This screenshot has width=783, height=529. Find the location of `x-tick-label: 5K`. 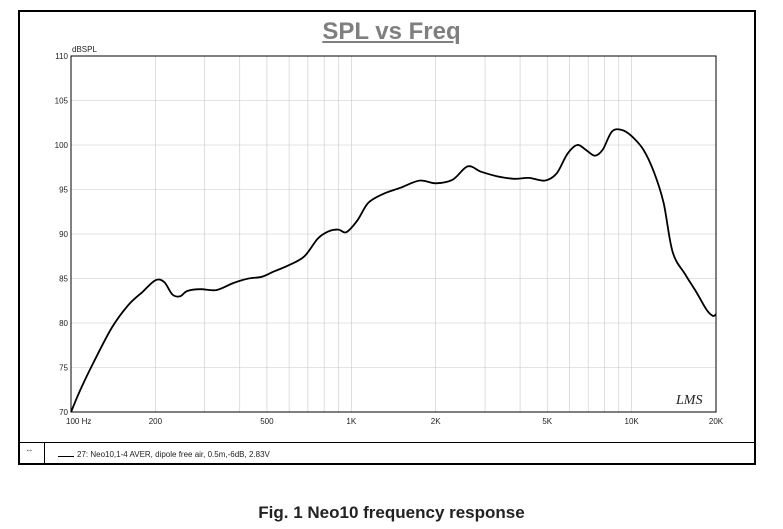

x-tick-label: 5K is located at coordinates (547, 421).